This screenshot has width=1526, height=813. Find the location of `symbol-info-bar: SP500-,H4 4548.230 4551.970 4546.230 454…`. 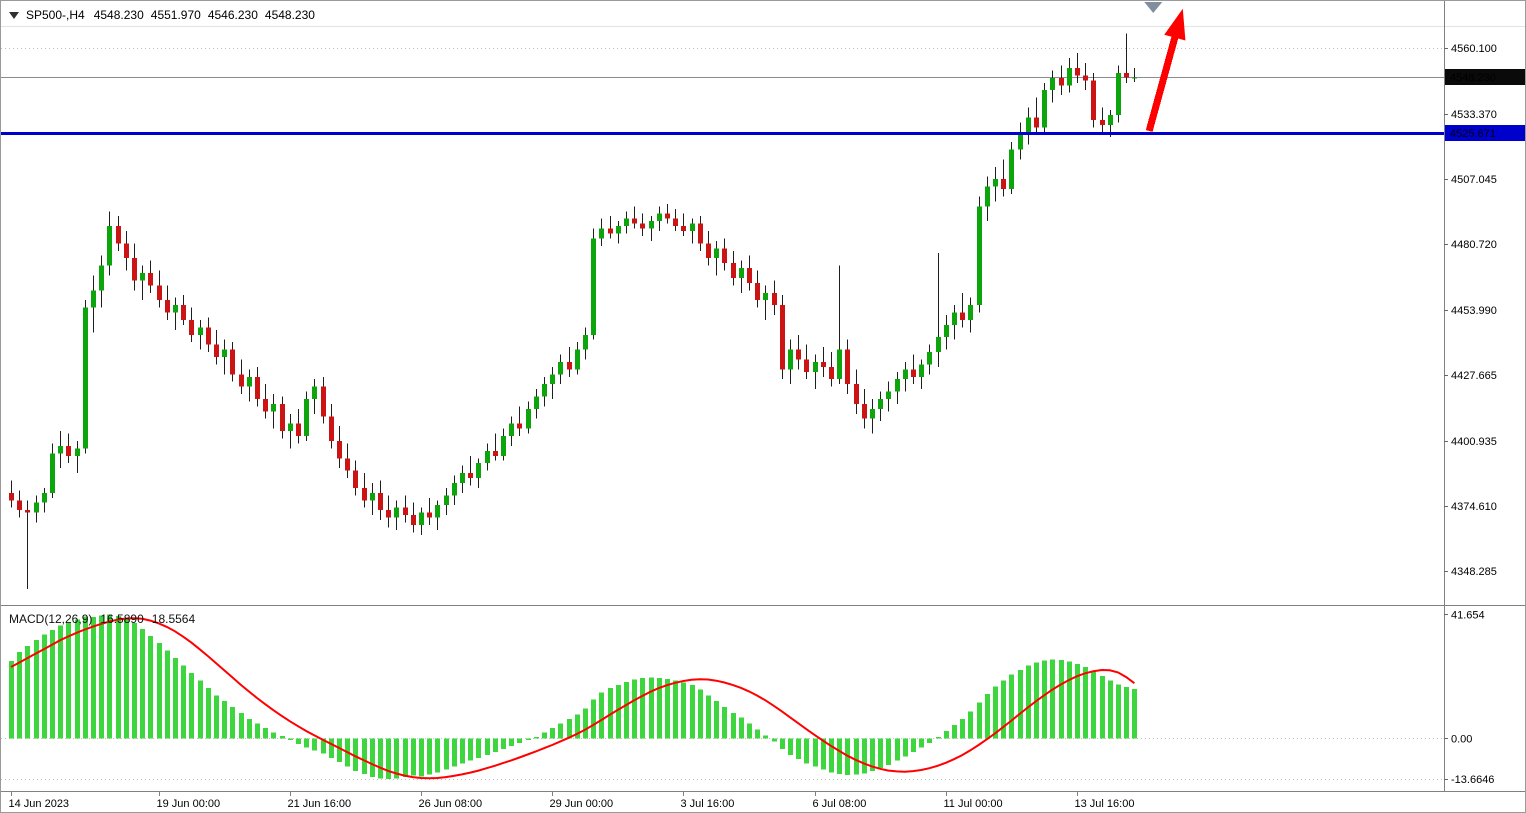

symbol-info-bar: SP500-,H4 4548.230 4551.970 4546.230 454… is located at coordinates (162, 15).